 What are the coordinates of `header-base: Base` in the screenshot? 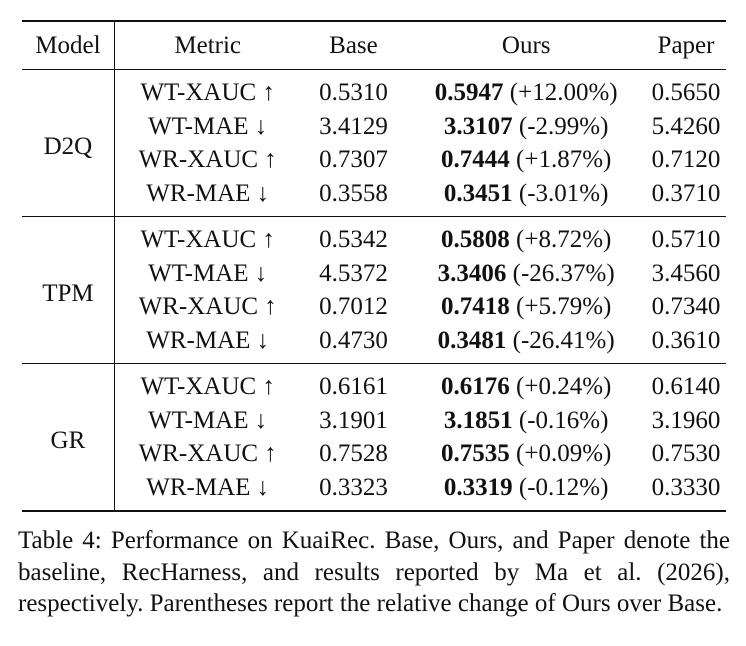 It's located at (353, 45).